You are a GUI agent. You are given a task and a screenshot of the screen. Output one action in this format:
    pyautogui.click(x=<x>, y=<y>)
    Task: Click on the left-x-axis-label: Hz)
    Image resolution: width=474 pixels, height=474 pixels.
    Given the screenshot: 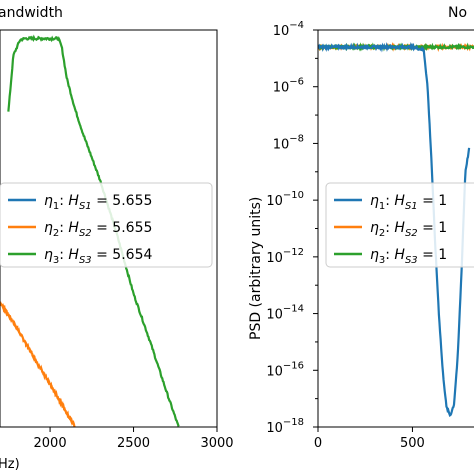 What is the action you would take?
    pyautogui.click(x=10, y=464)
    